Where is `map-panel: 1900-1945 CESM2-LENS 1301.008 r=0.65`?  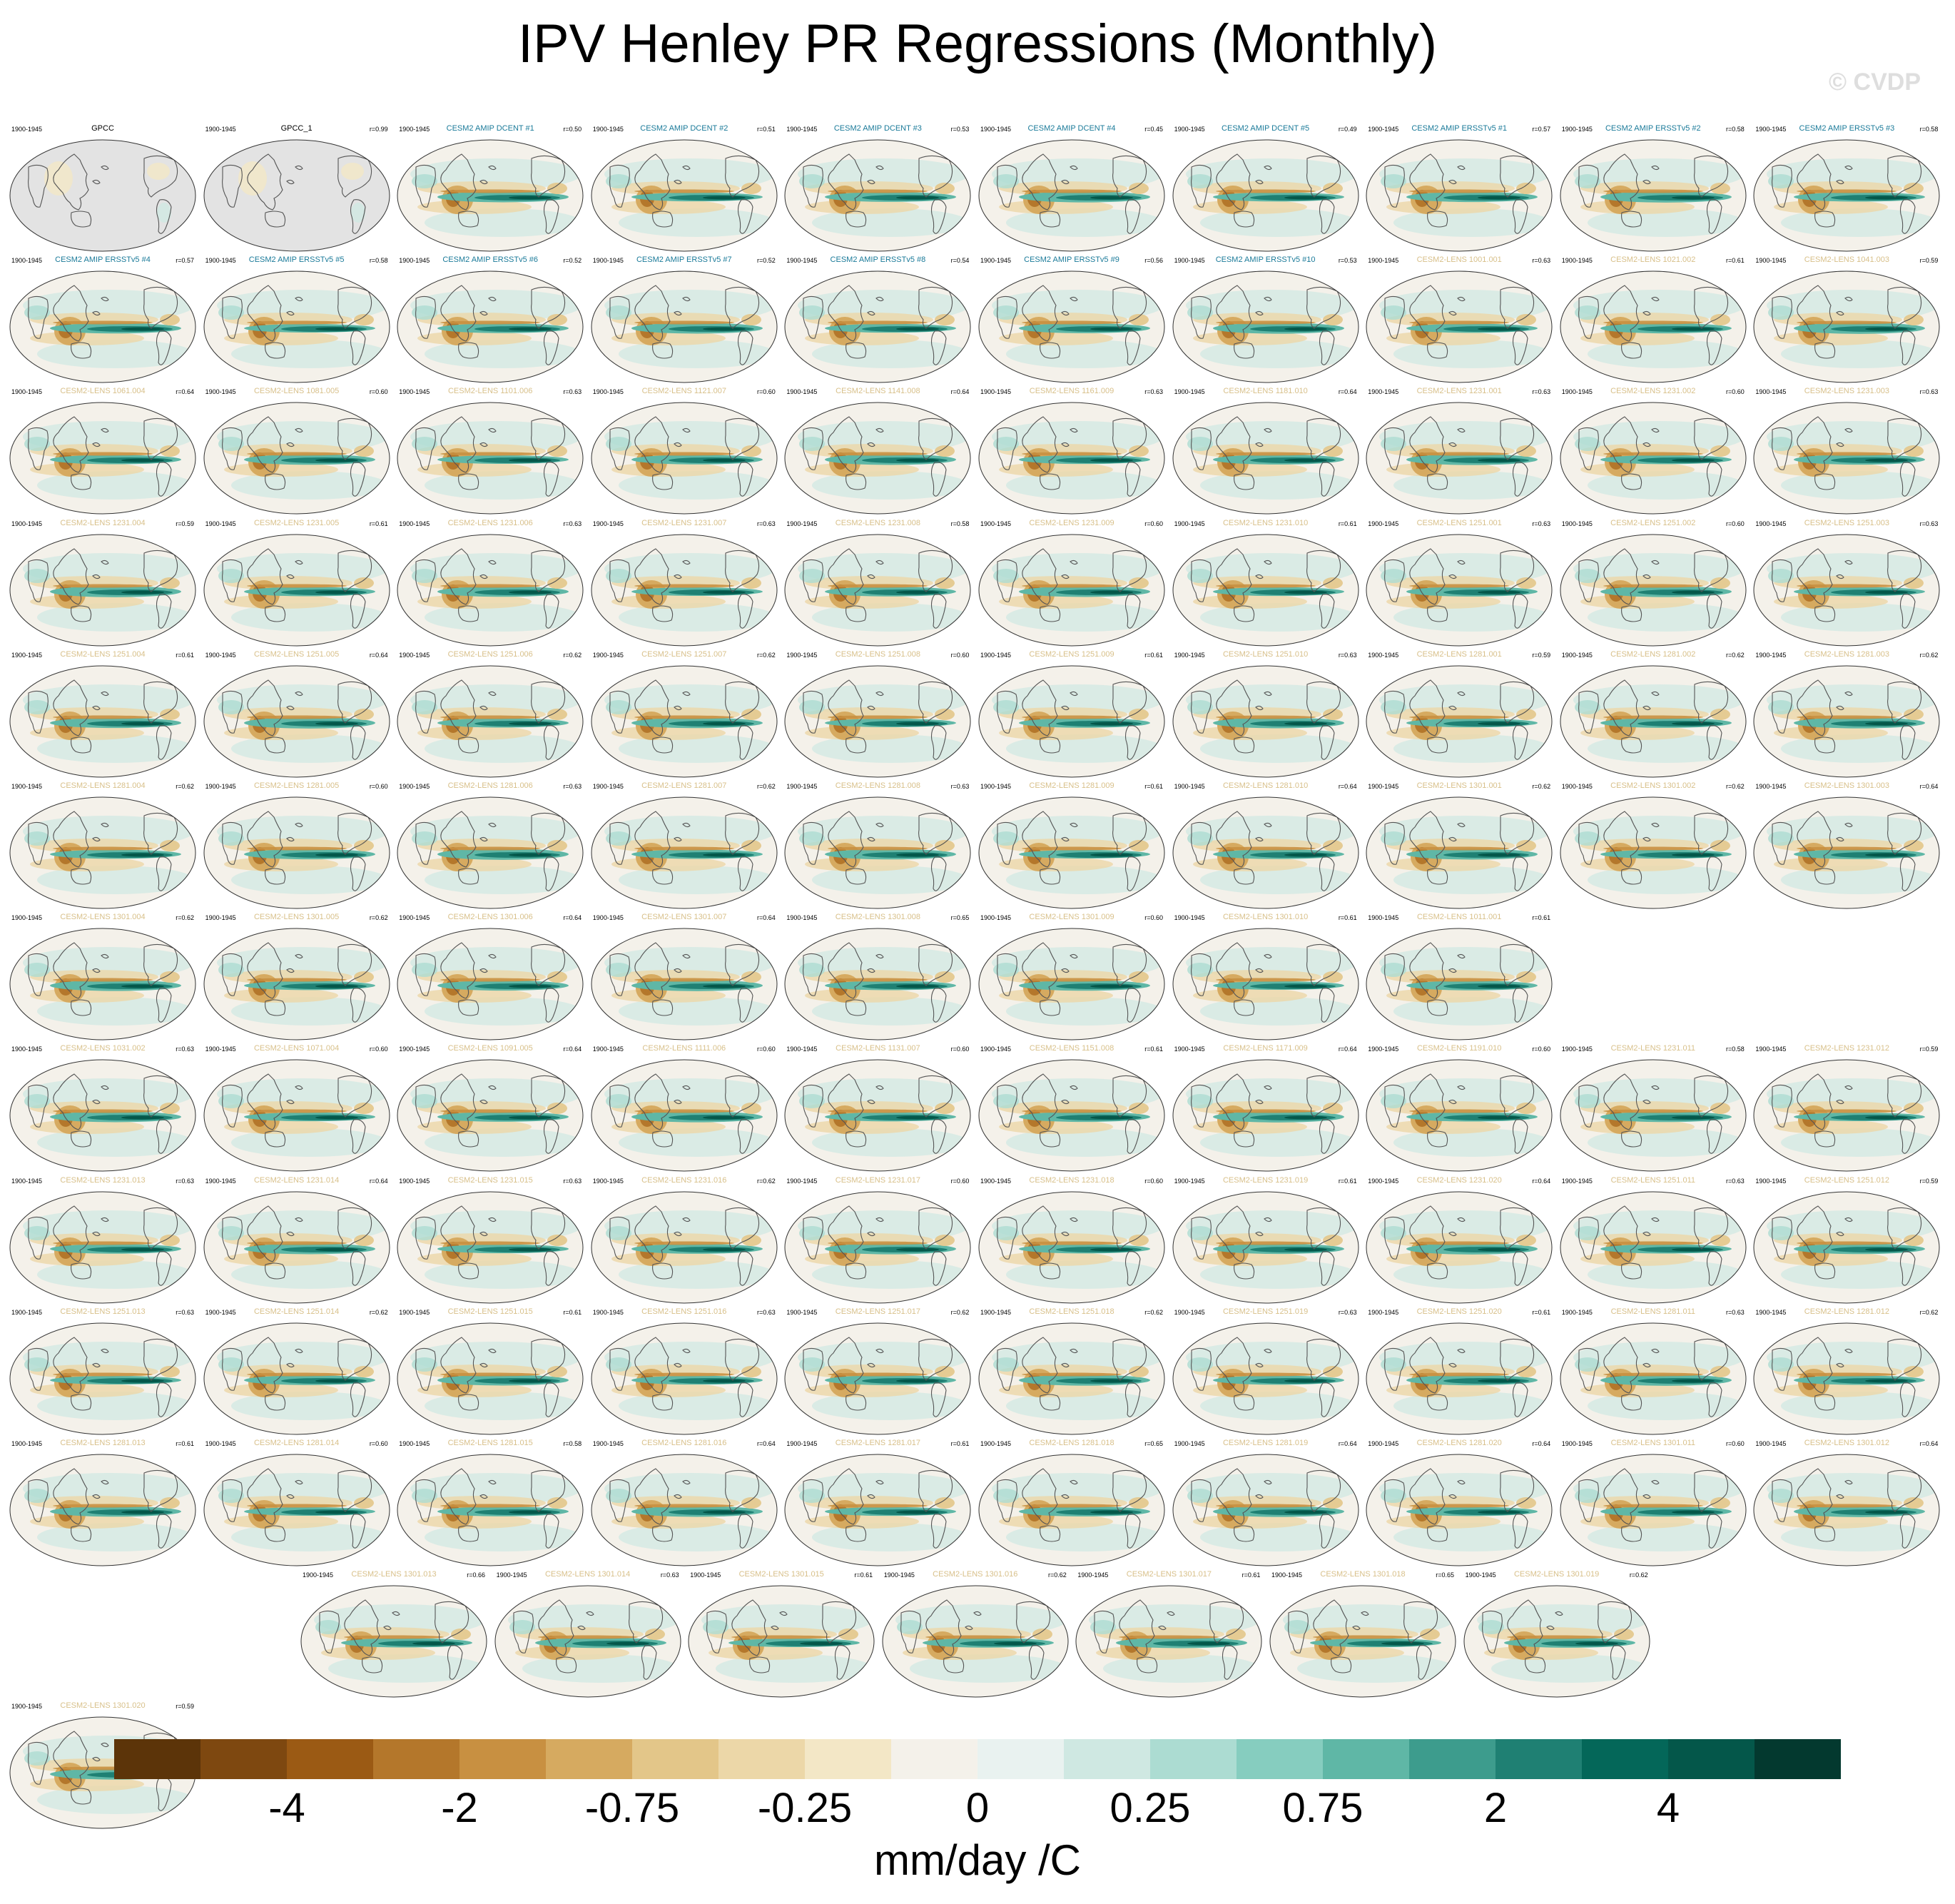 map-panel: 1900-1945 CESM2-LENS 1301.008 r=0.65 is located at coordinates (877, 978).